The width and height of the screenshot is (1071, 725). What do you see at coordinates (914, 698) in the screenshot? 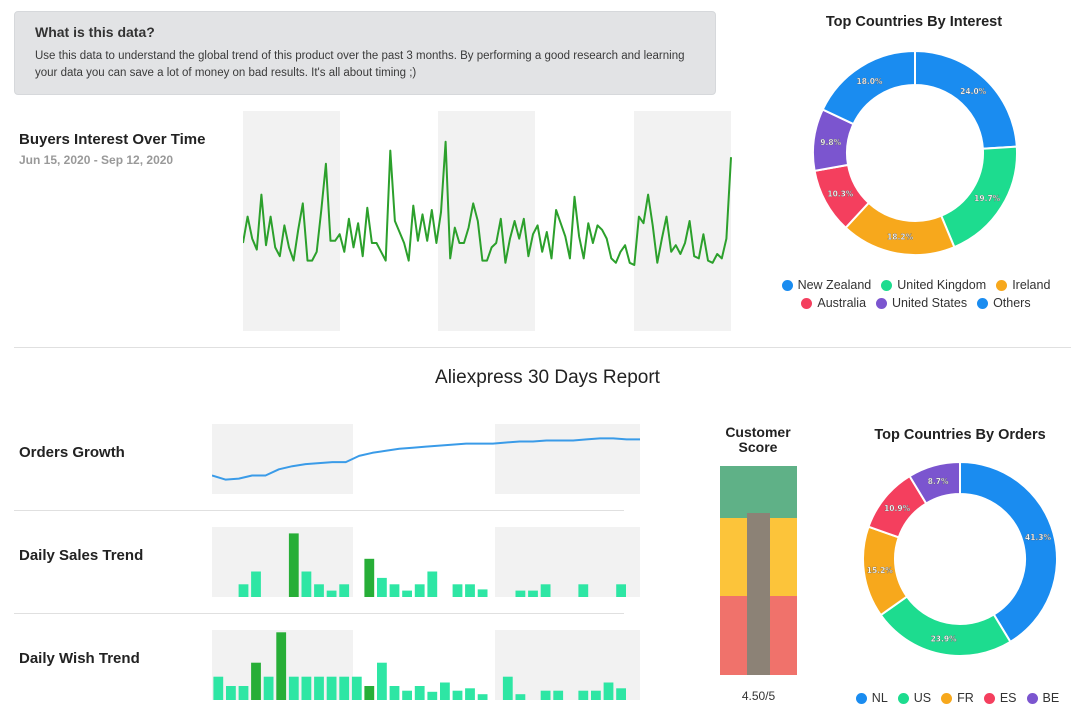
I see `orders-donut-legend-item: US` at bounding box center [914, 698].